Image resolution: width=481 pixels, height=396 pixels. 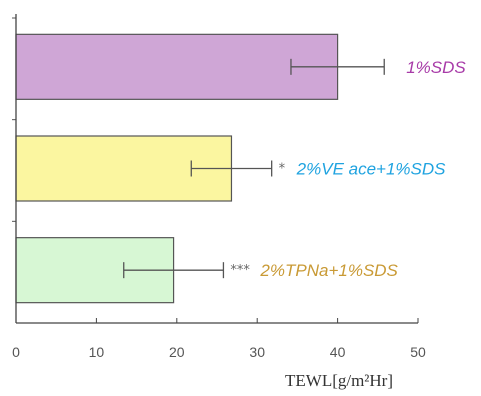 I want to click on x-tick-label: 40, so click(x=338, y=352).